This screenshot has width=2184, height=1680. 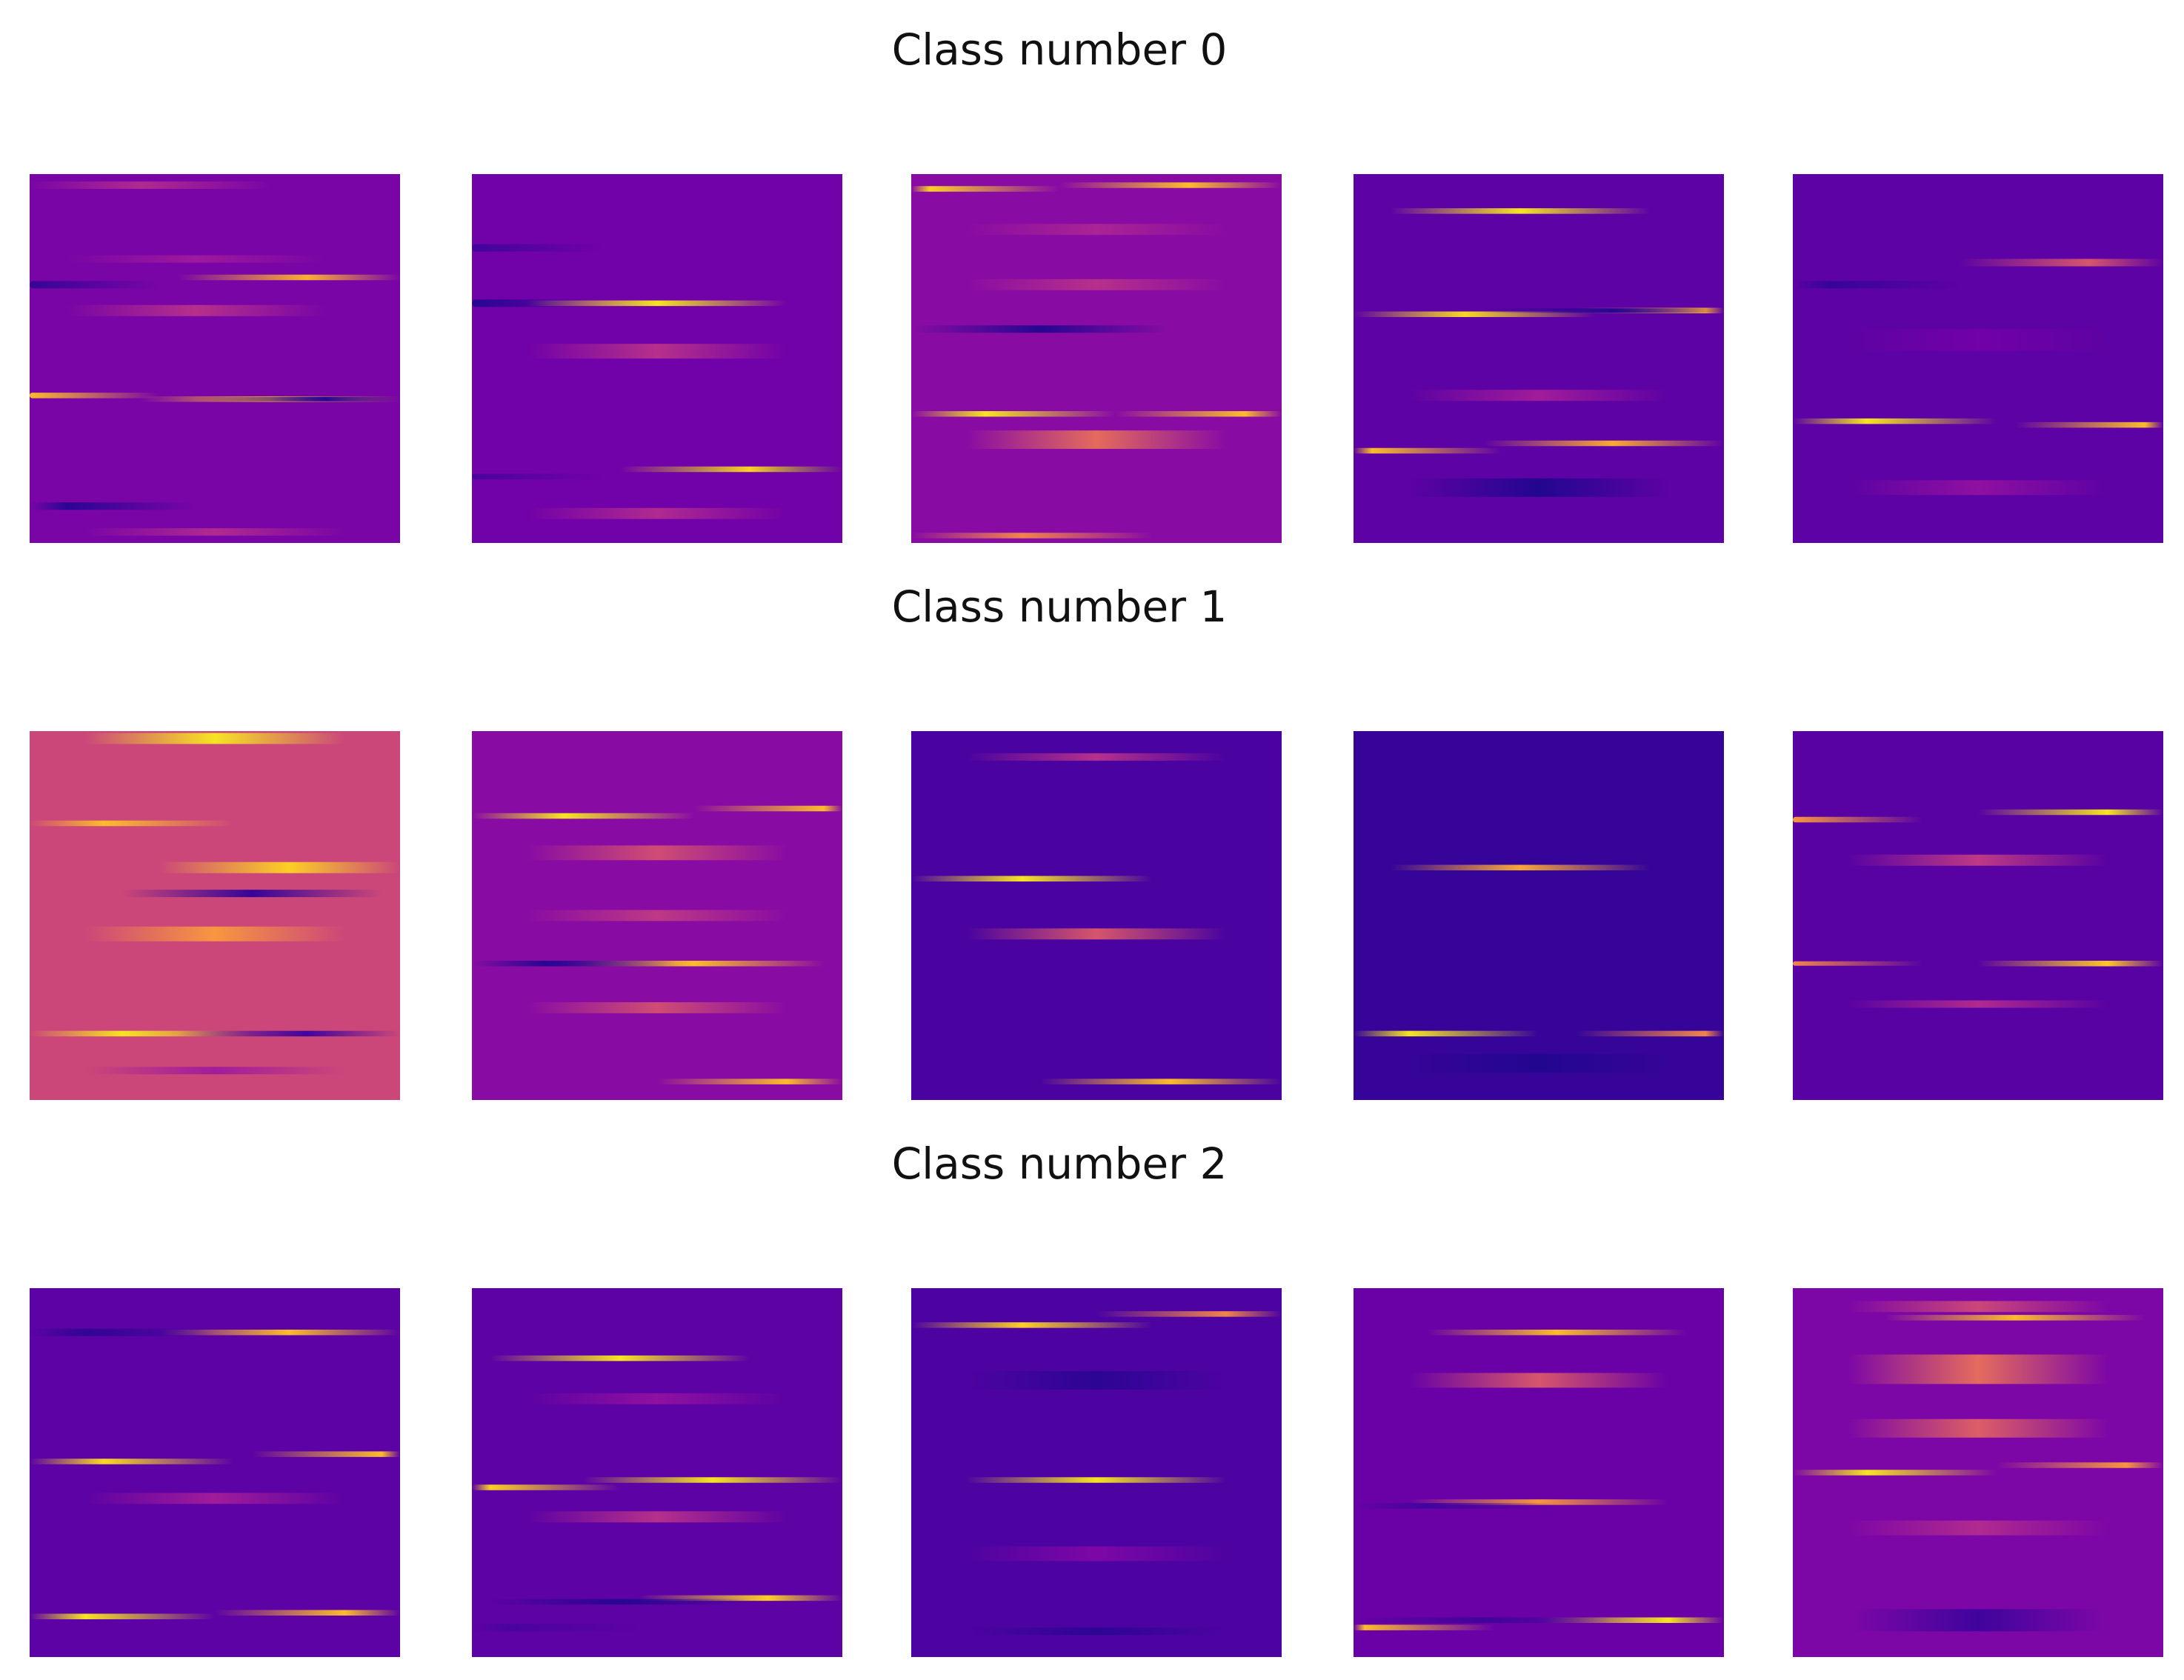 What do you see at coordinates (1059, 49) in the screenshot?
I see `class-title-0: Class number 0` at bounding box center [1059, 49].